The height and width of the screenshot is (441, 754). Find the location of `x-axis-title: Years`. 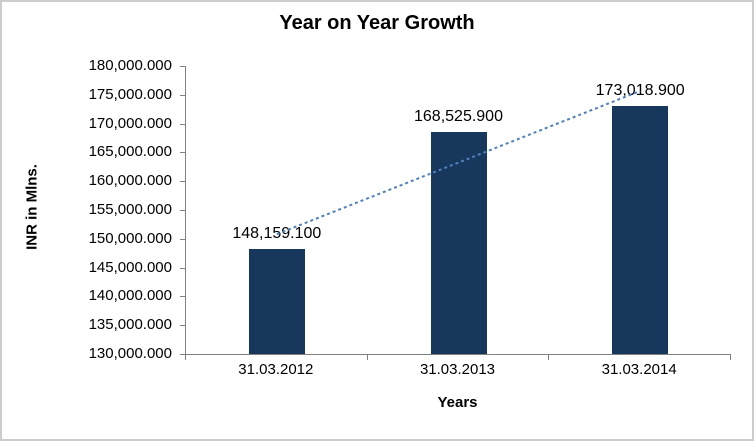

x-axis-title: Years is located at coordinates (457, 402).